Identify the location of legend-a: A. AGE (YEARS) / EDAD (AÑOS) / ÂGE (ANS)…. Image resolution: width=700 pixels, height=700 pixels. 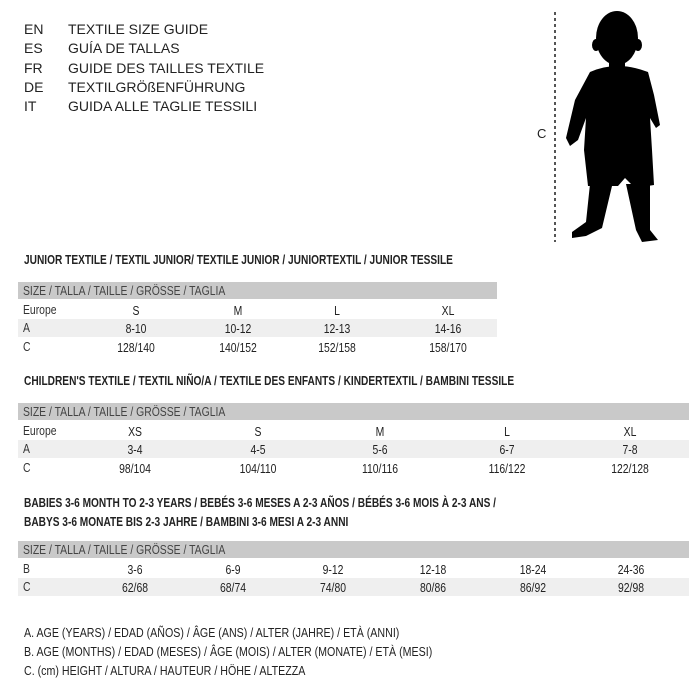
(212, 632).